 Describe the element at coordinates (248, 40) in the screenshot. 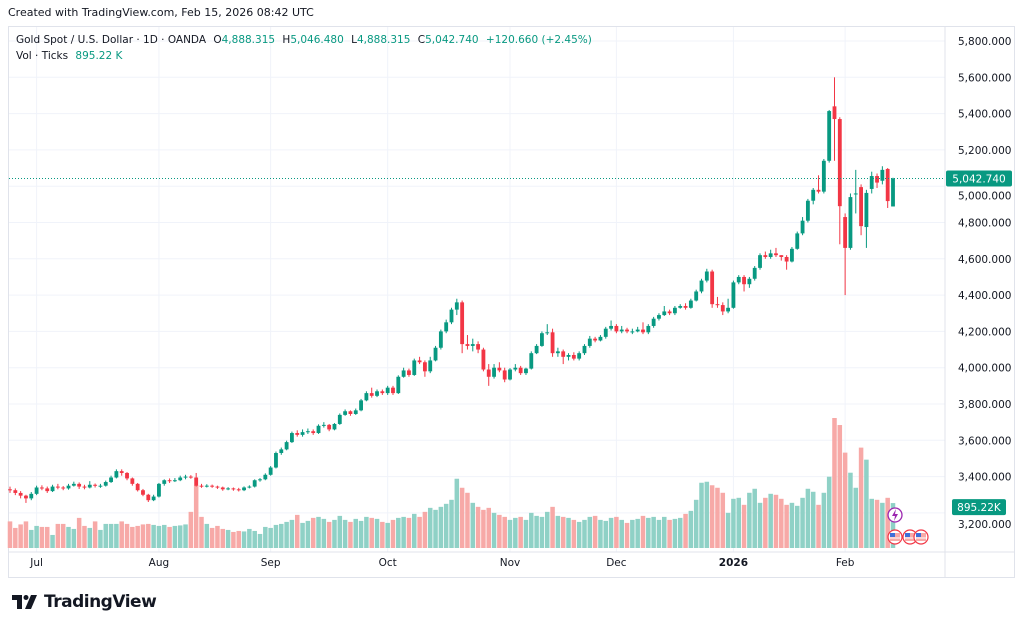

I see `open-value: 4,888.315` at that location.